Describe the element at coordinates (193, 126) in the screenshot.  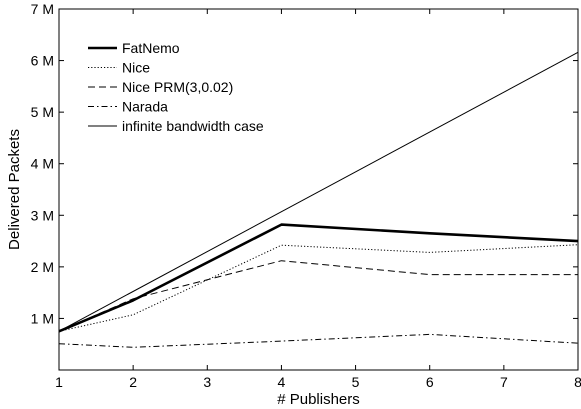
I see `legend-label: infinite bandwidth case` at that location.